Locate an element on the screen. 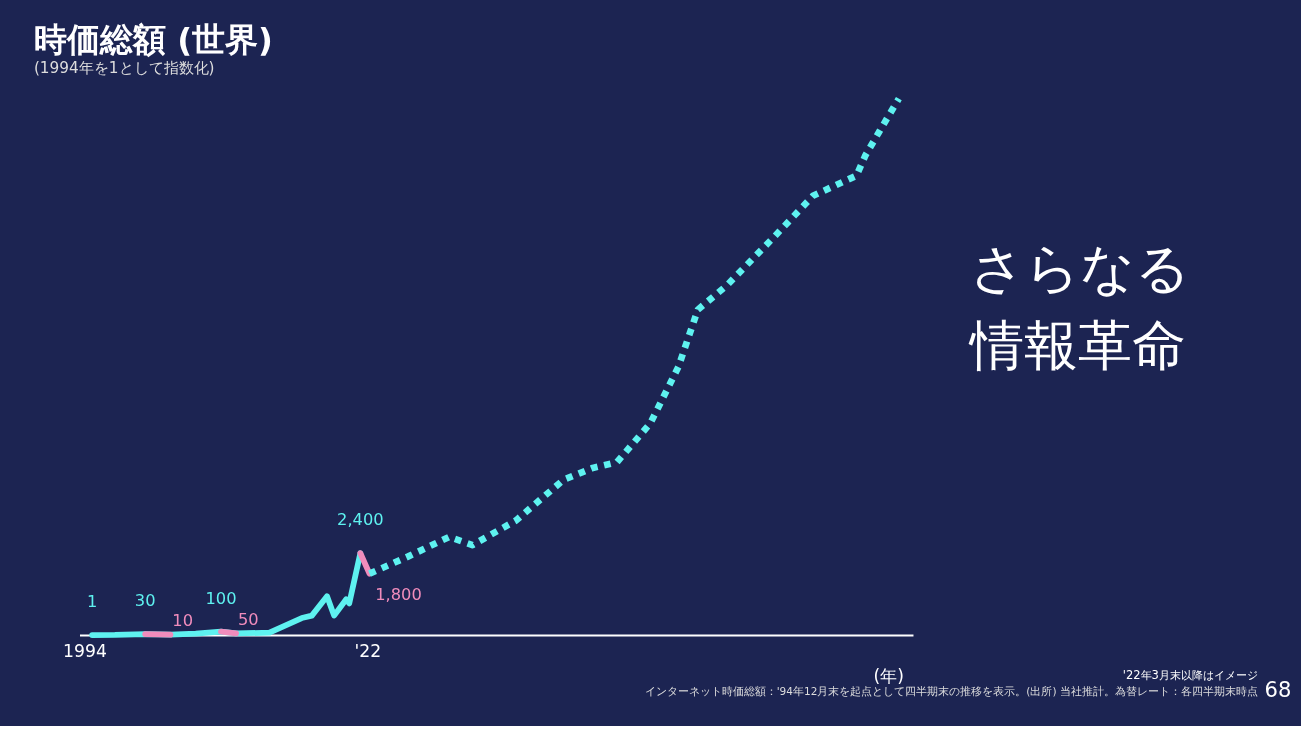 This screenshot has height=731, width=1301. data-label: 10 is located at coordinates (183, 621).